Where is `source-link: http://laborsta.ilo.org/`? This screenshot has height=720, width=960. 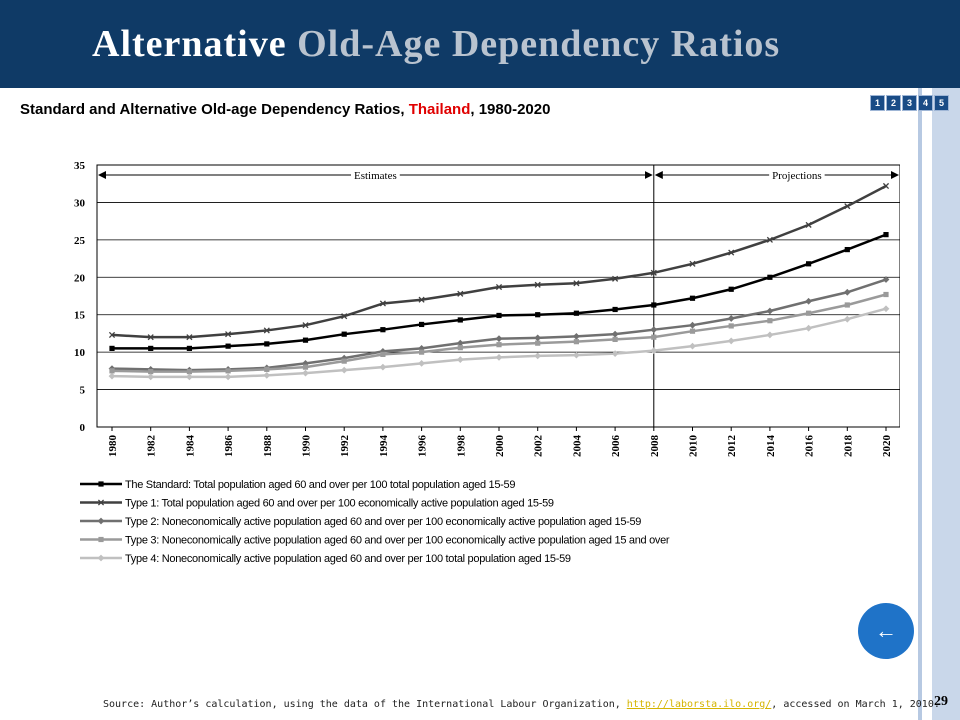
source-link: http://laborsta.ilo.org/ is located at coordinates (699, 704).